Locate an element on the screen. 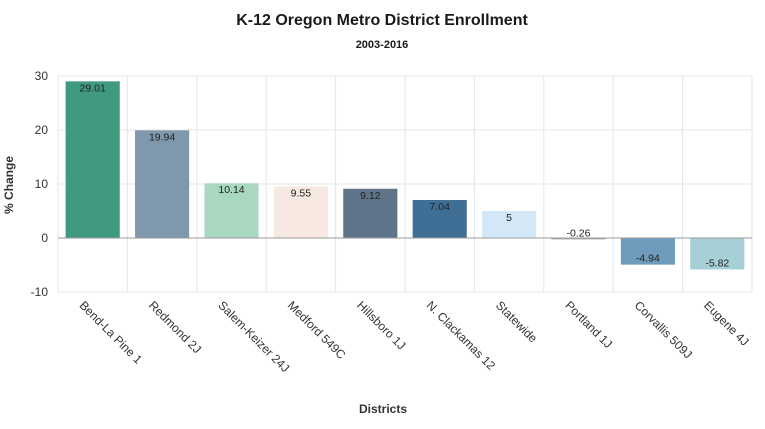  data-label: 19.94 is located at coordinates (162, 137).